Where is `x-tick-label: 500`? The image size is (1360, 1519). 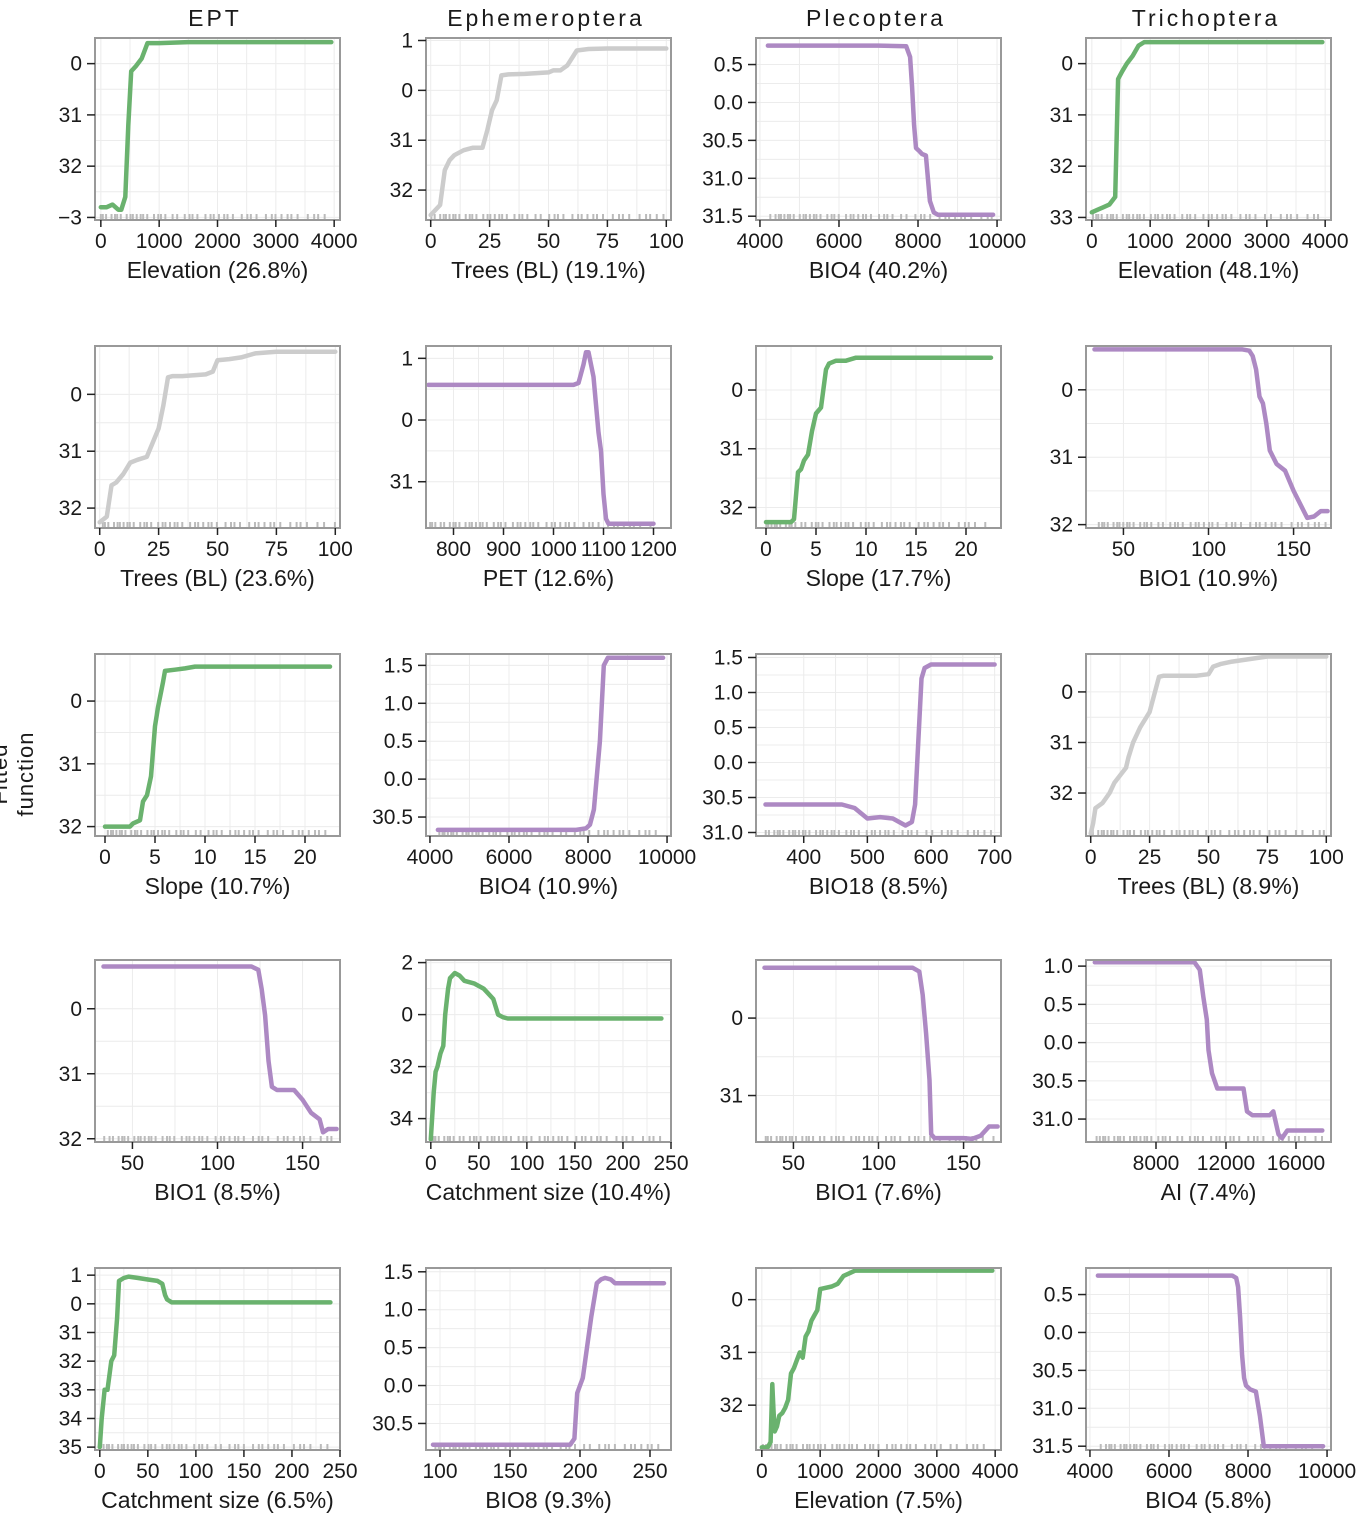
x-tick-label: 500 is located at coordinates (867, 857).